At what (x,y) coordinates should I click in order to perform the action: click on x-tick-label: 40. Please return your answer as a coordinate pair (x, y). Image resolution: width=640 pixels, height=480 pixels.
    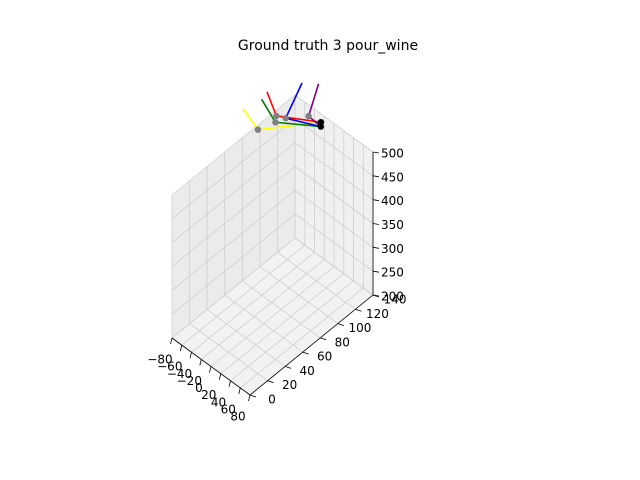
    Looking at the image, I should click on (218, 402).